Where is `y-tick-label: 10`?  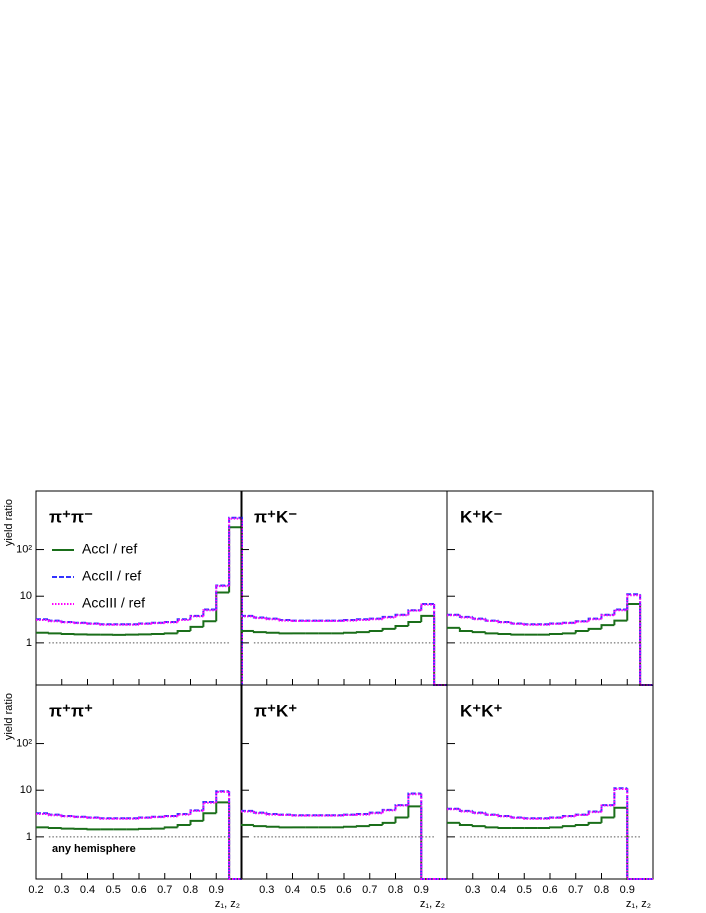 y-tick-label: 10 is located at coordinates (26, 790).